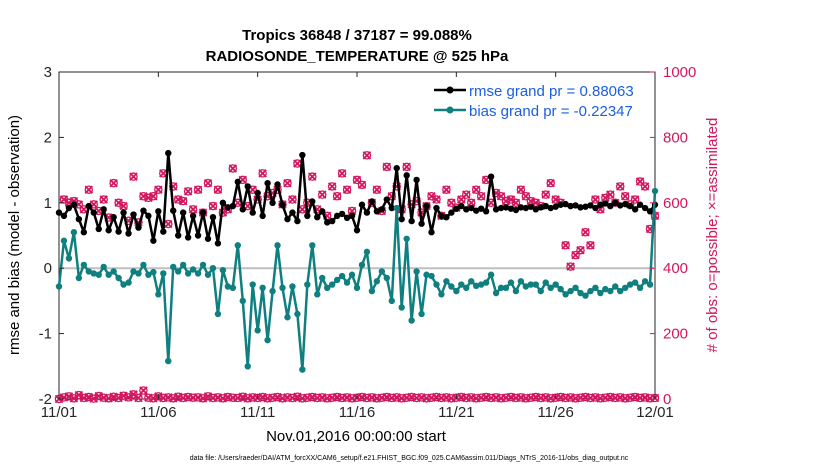 The image size is (830, 470). Describe the element at coordinates (158, 412) in the screenshot. I see `x-tick-label: 11/06` at that location.